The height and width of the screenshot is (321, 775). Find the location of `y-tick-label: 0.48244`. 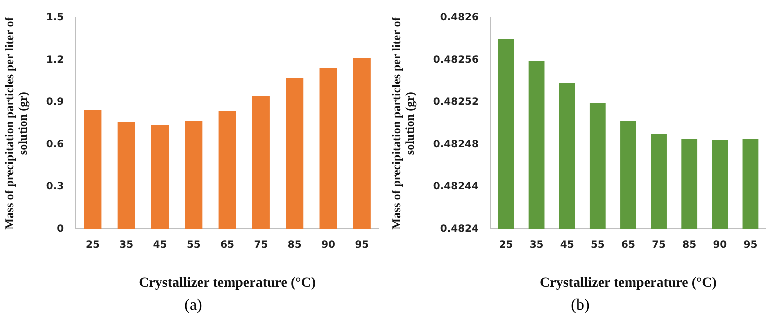

y-tick-label: 0.48244 is located at coordinates (456, 187).